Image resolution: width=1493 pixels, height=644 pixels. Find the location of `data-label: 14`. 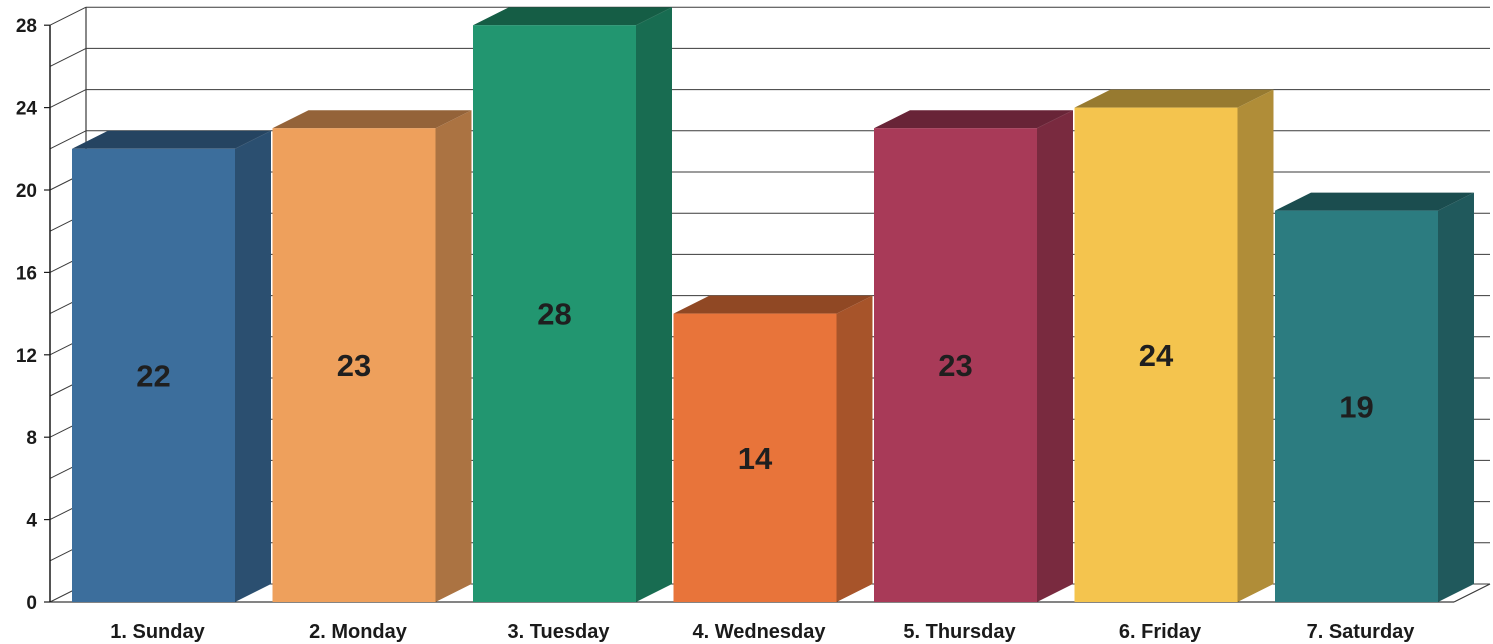

data-label: 14 is located at coordinates (755, 458).